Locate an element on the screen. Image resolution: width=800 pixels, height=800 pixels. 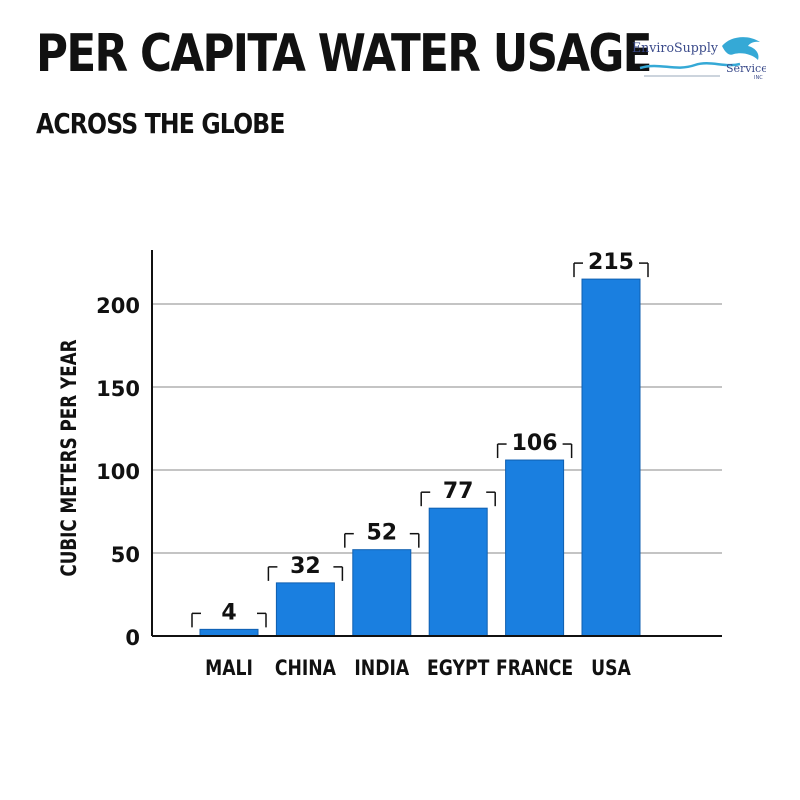
logo-text-line2: Service is located at coordinates (746, 68).